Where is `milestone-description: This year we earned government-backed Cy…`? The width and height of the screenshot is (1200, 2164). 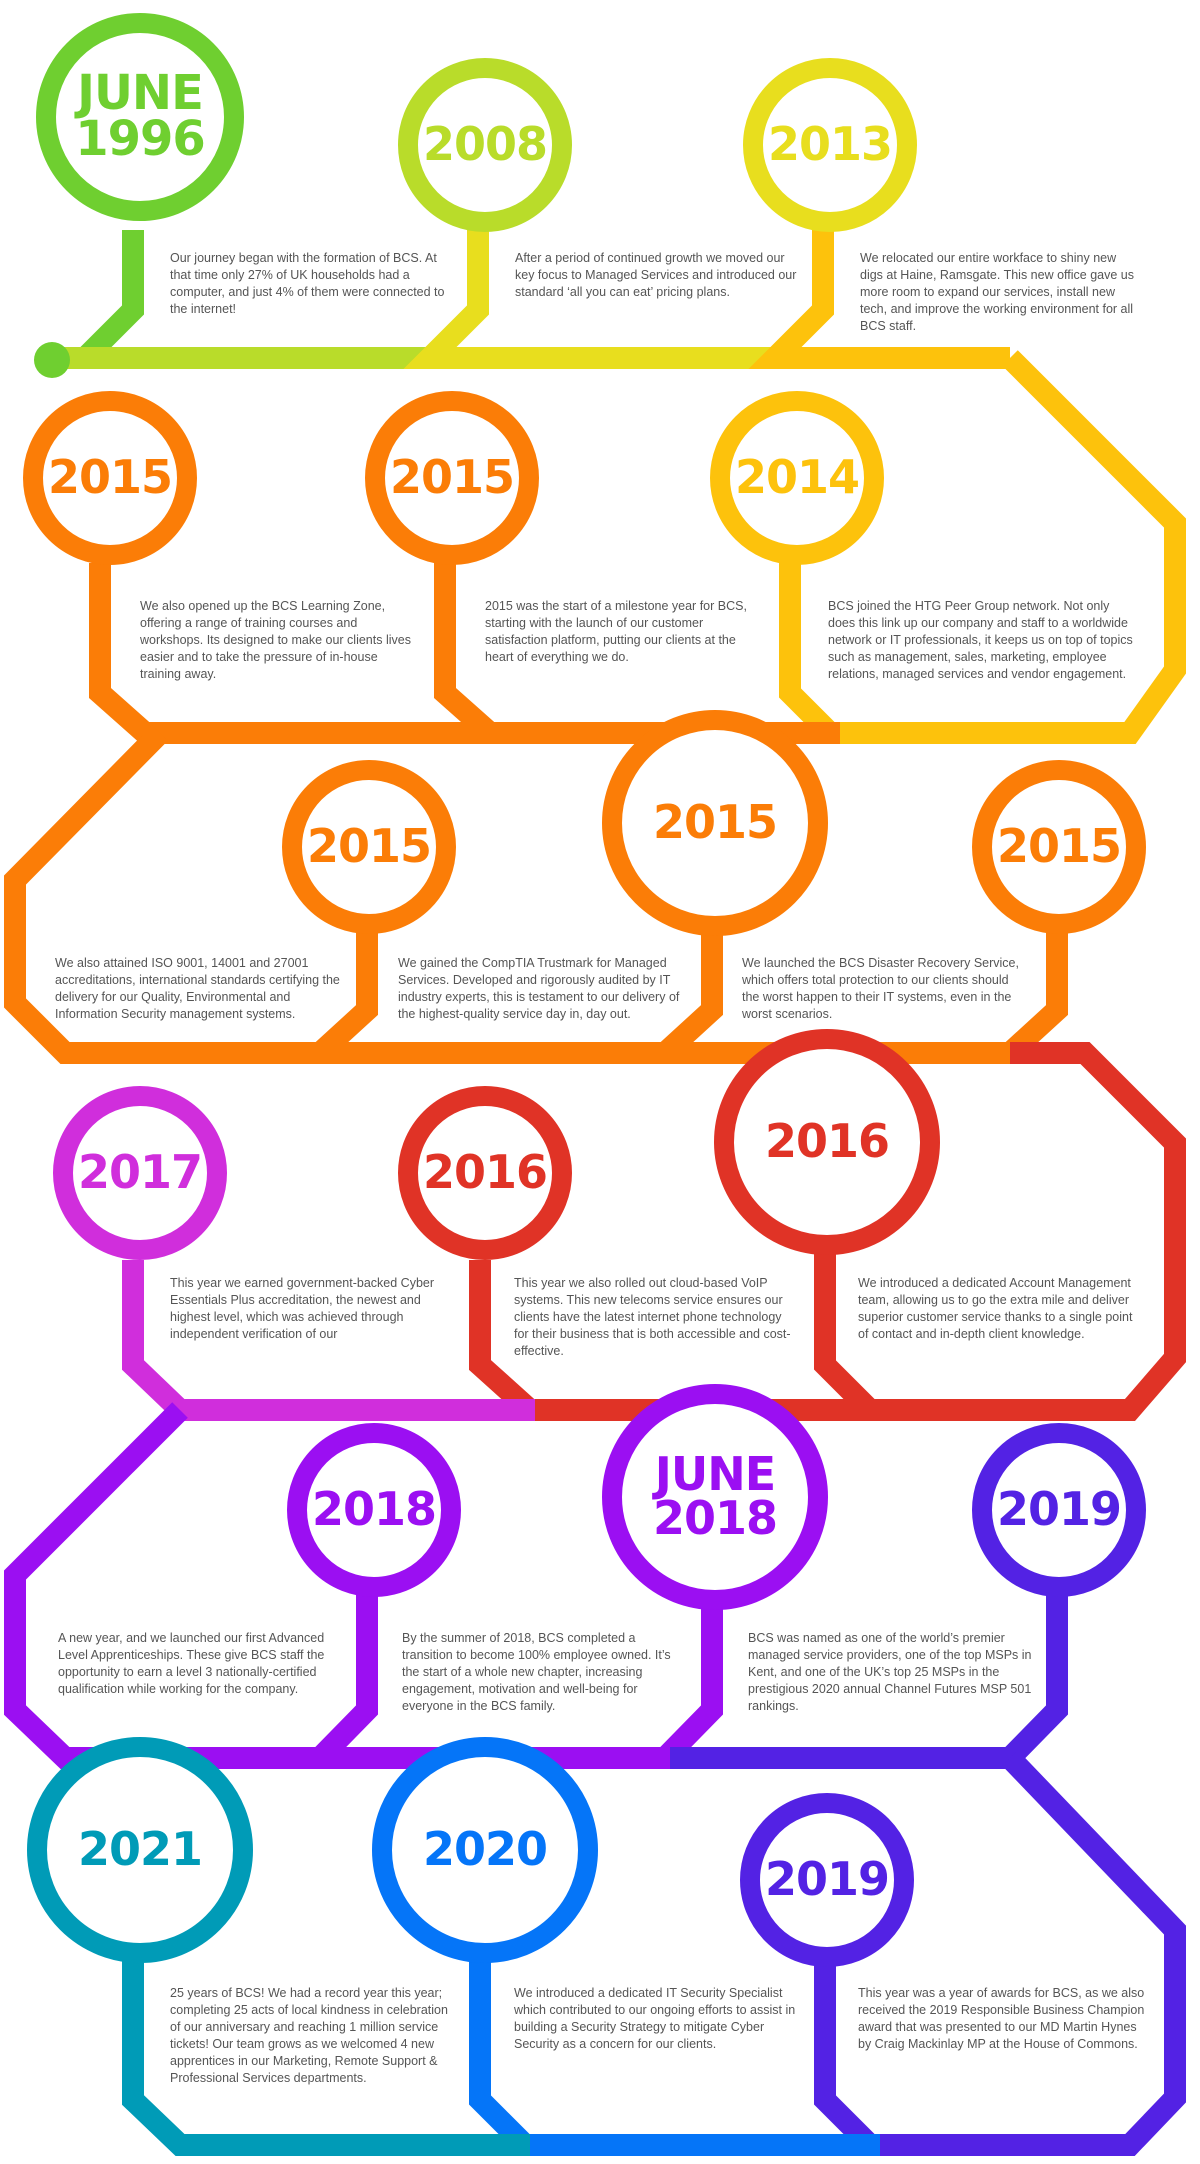 milestone-description: This year we earned government-backed Cy… is located at coordinates (302, 1308).